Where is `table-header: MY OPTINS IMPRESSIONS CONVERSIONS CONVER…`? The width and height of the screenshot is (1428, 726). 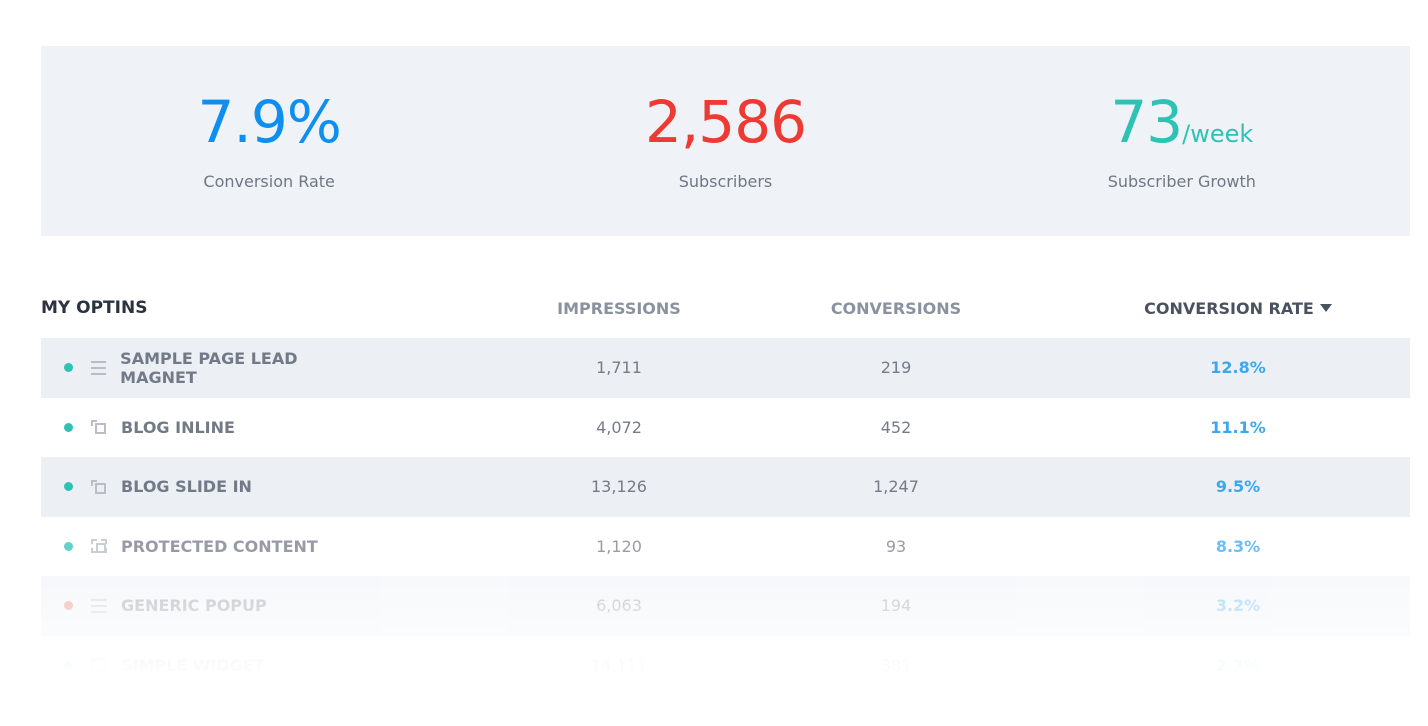 table-header: MY OPTINS IMPRESSIONS CONVERSIONS CONVER… is located at coordinates (725, 308).